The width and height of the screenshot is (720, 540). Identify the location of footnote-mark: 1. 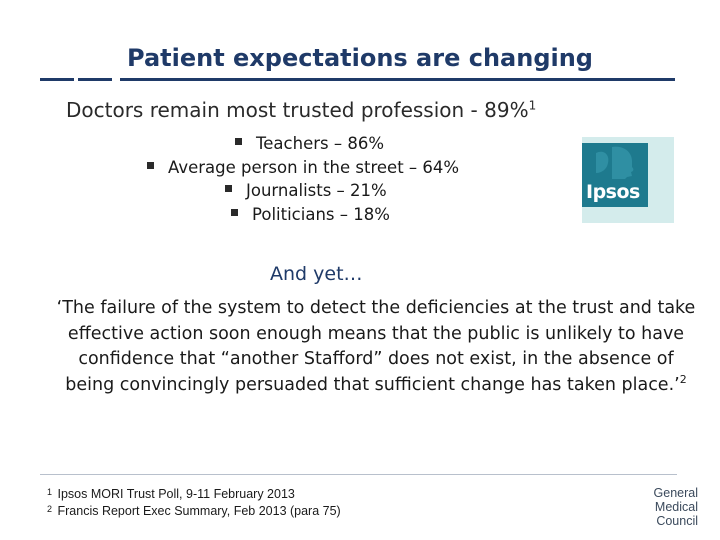
(50, 492).